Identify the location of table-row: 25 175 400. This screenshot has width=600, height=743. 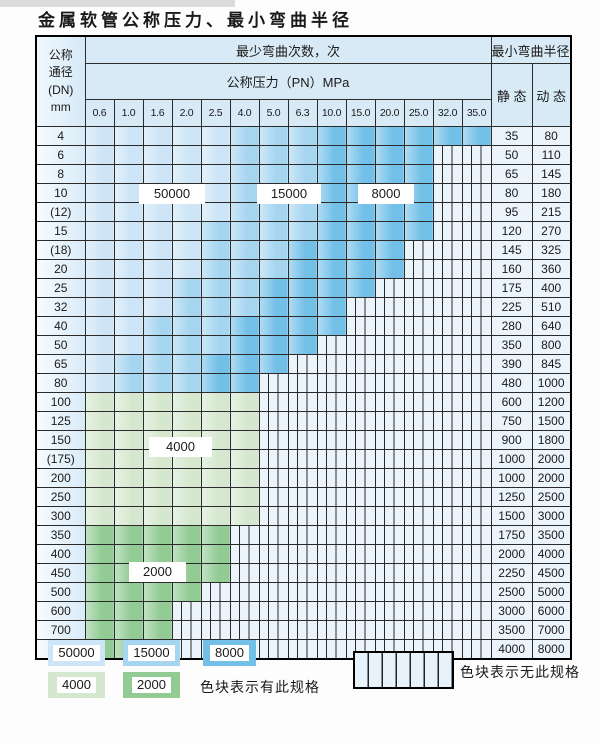
(303, 288).